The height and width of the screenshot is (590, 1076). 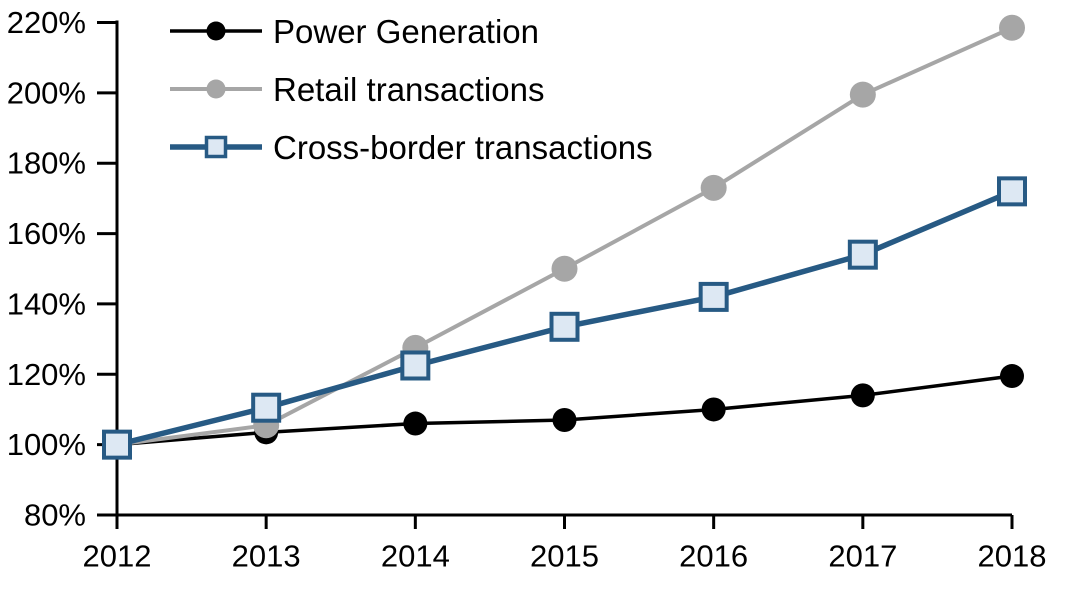 What do you see at coordinates (406, 31) in the screenshot?
I see `legend-label: Power Generation` at bounding box center [406, 31].